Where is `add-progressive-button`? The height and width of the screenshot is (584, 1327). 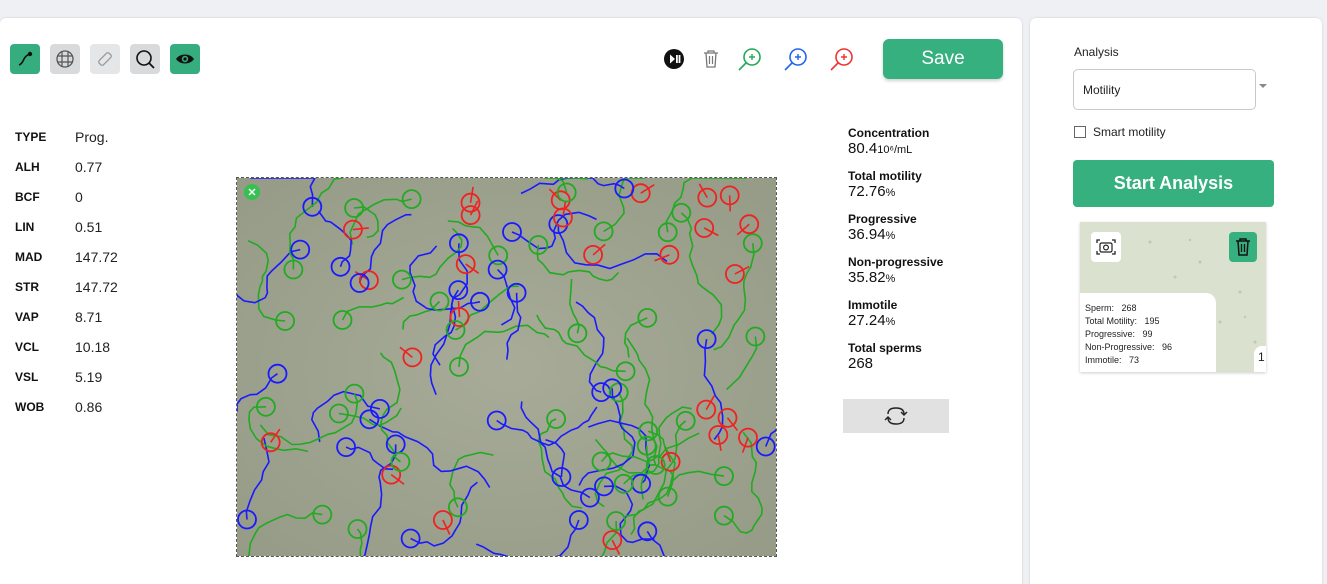
add-progressive-button is located at coordinates (750, 59).